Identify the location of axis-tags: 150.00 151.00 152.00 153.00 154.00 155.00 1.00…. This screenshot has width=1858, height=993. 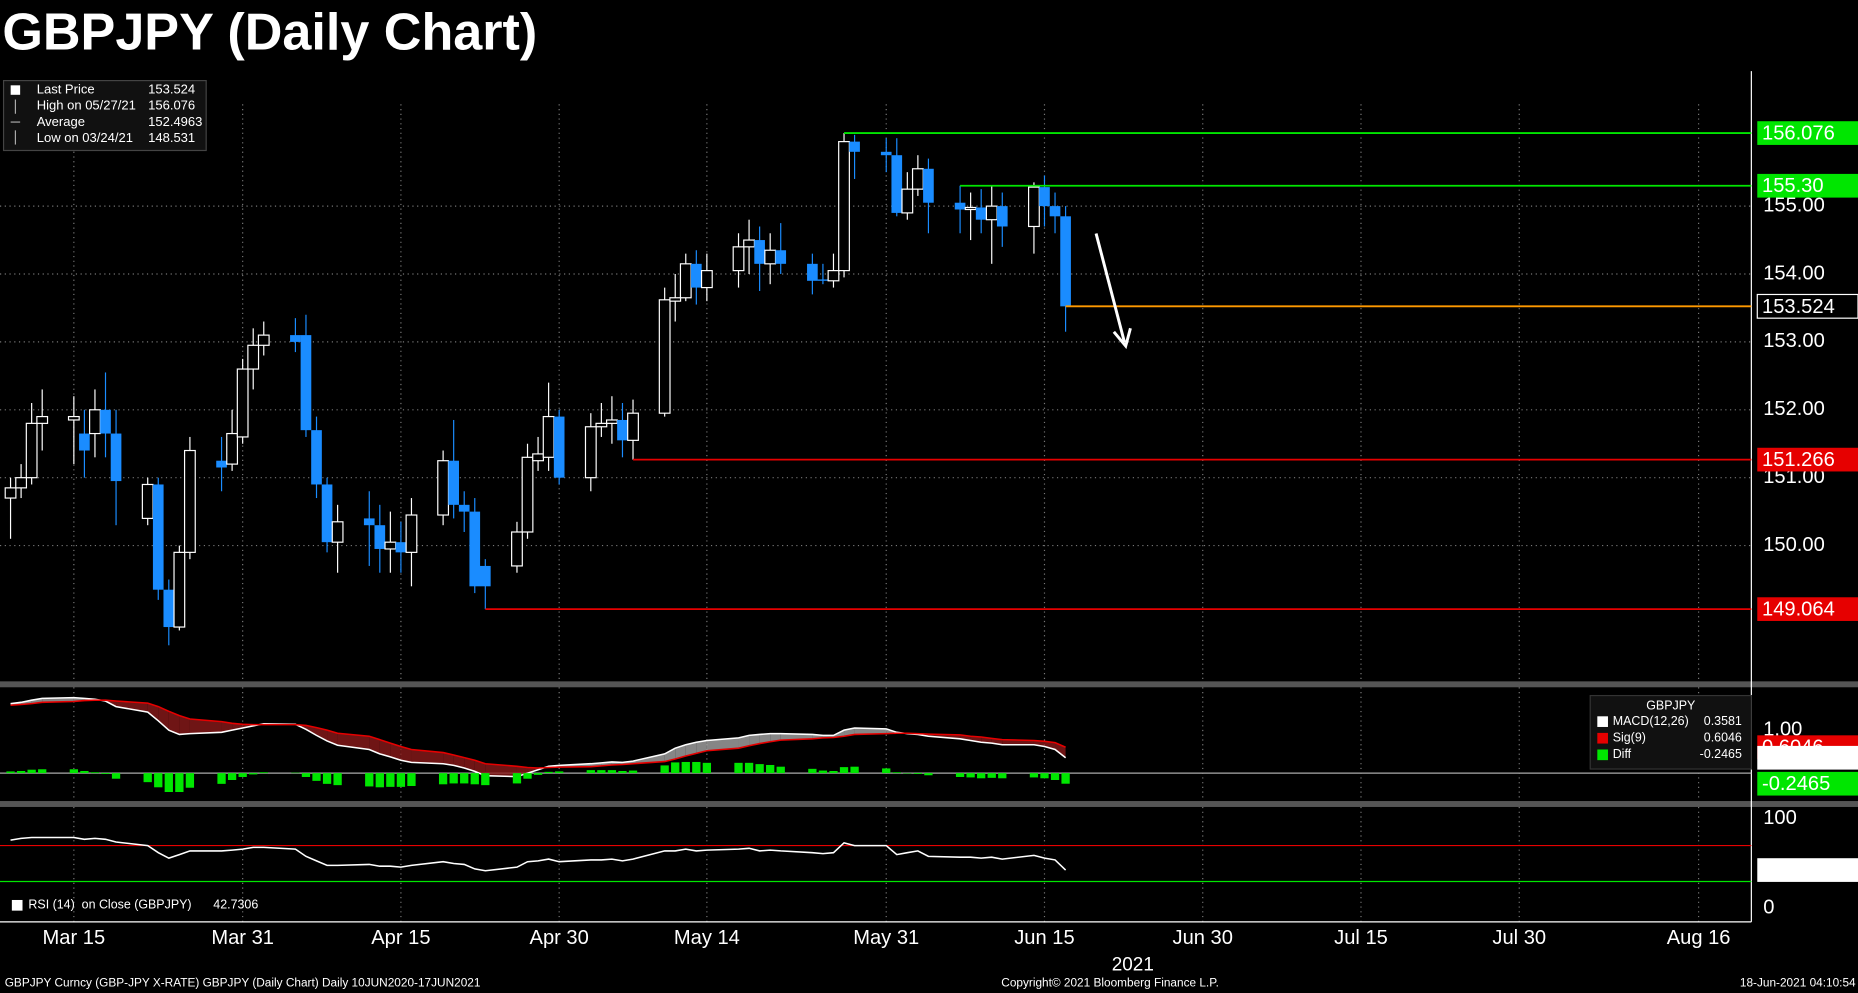
(1807, 520).